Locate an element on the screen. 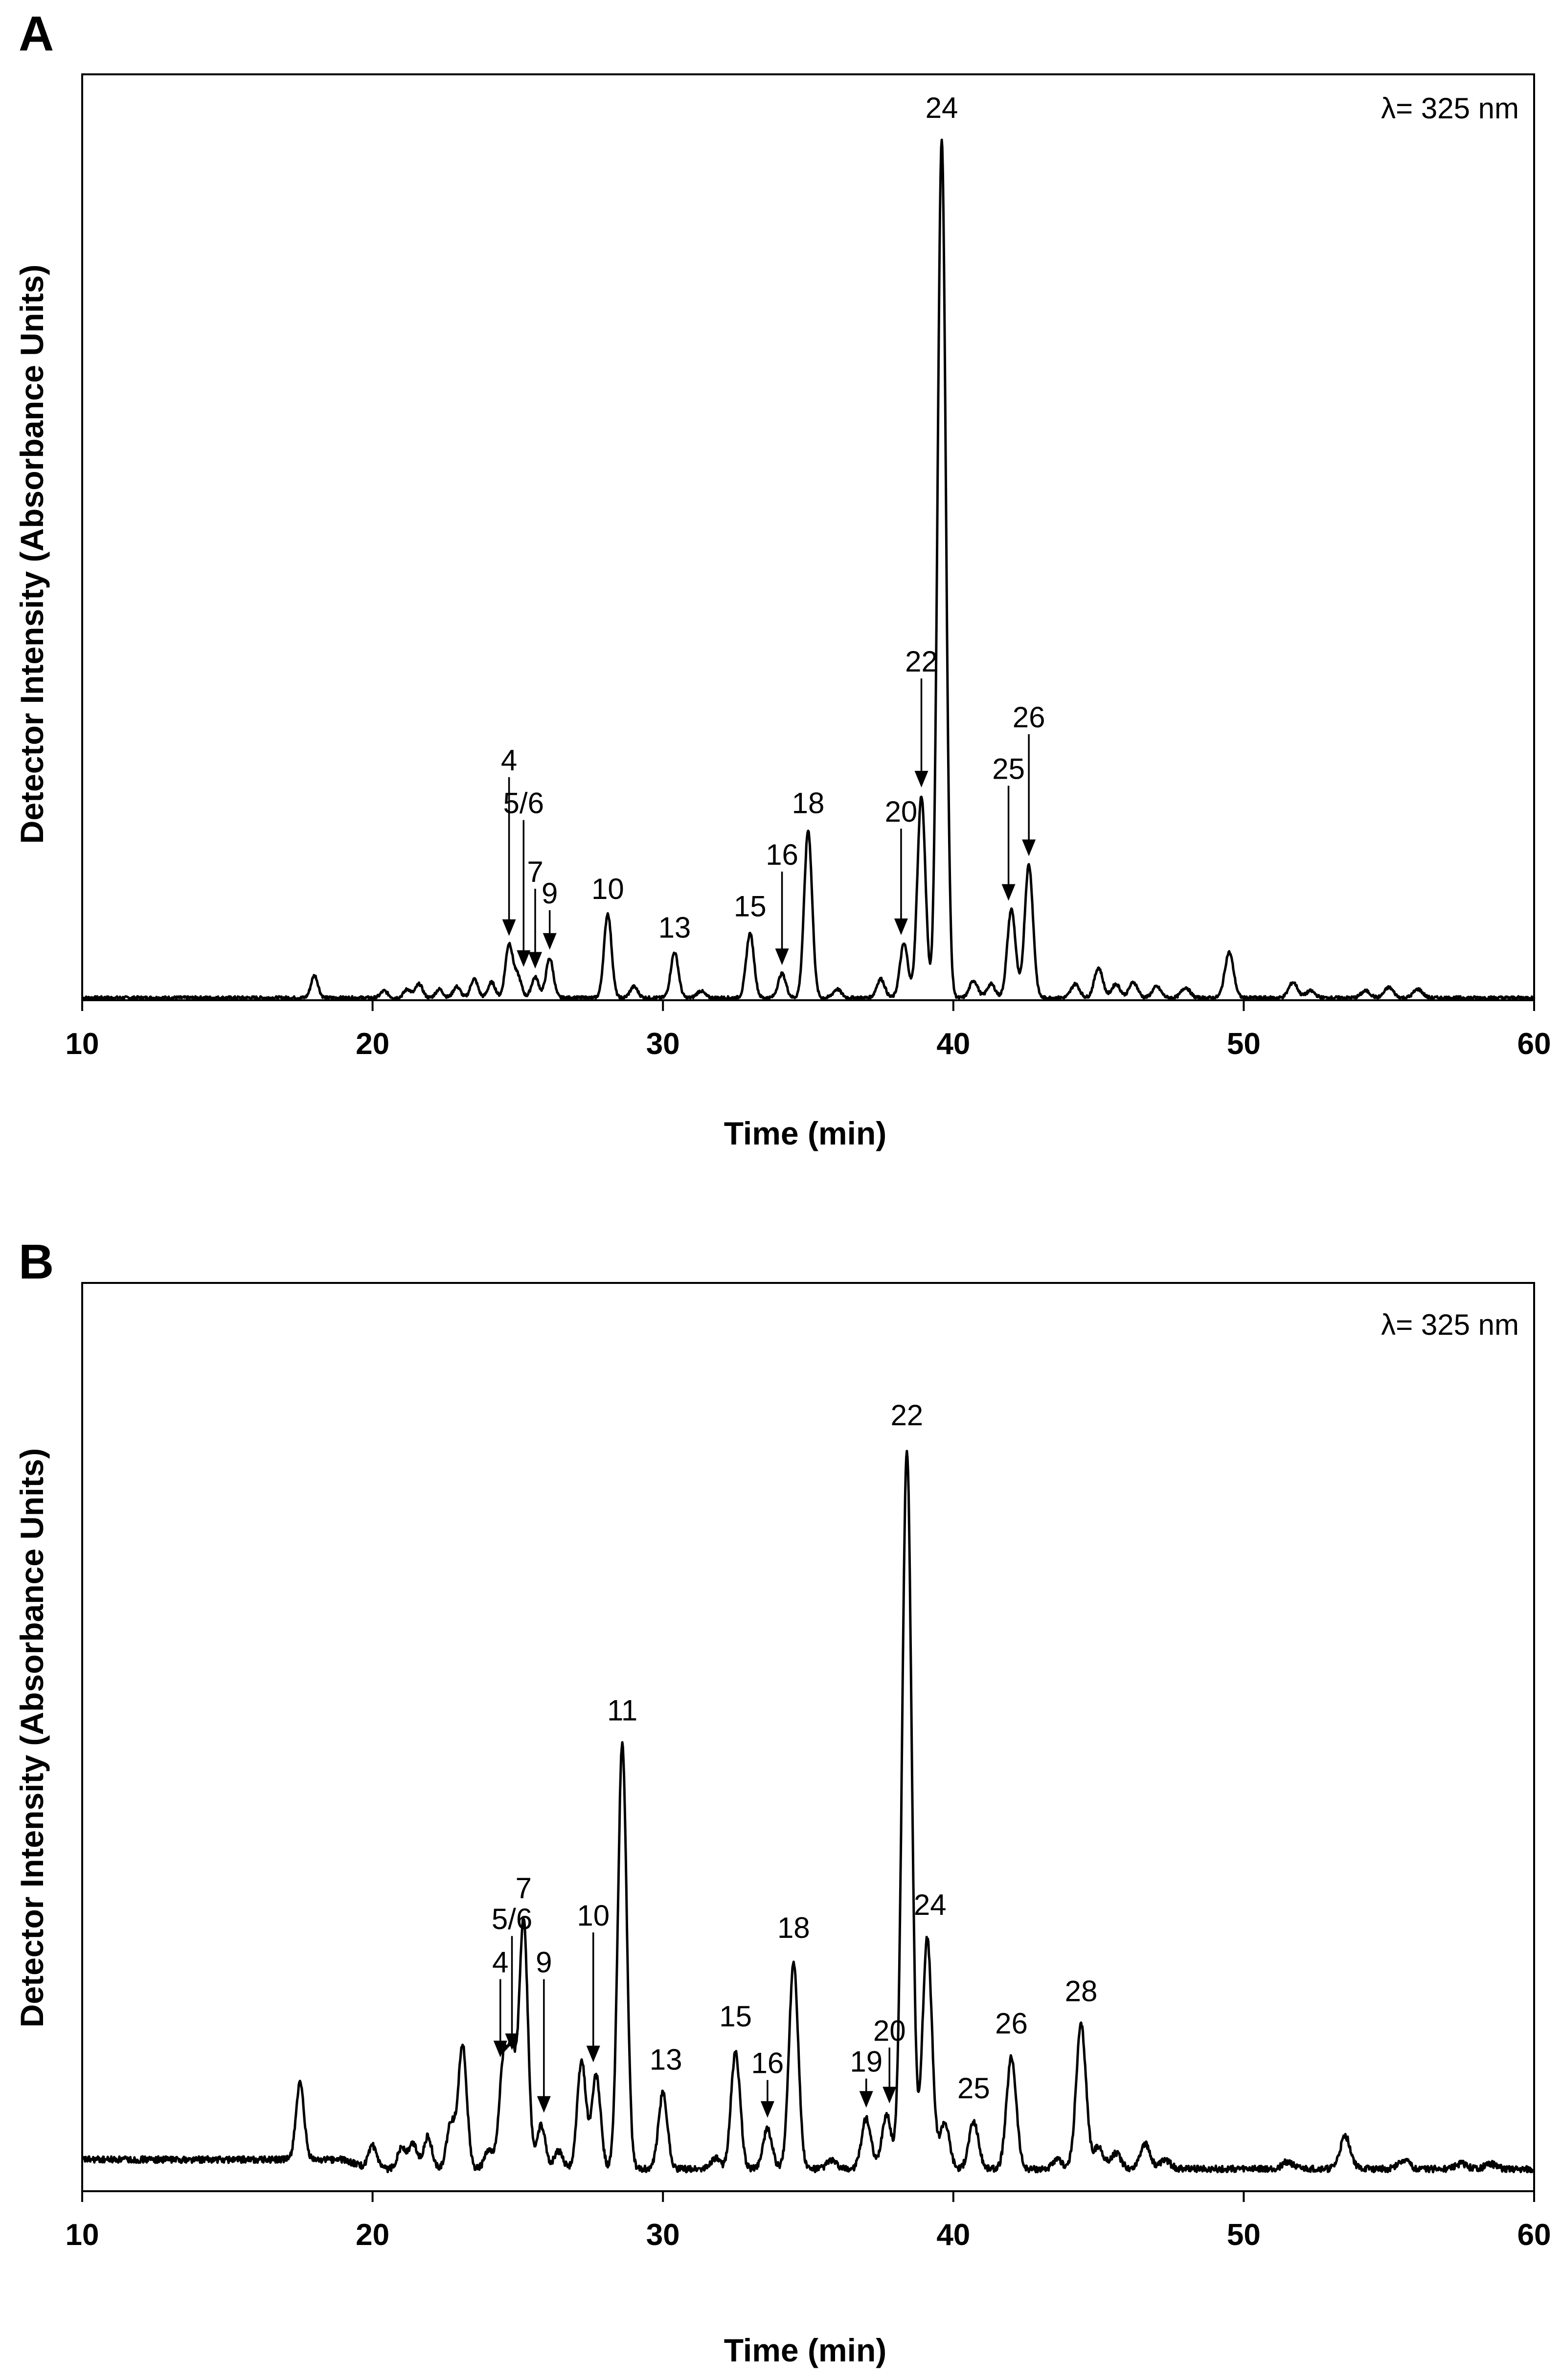  peak-label: 28 is located at coordinates (1081, 1991).